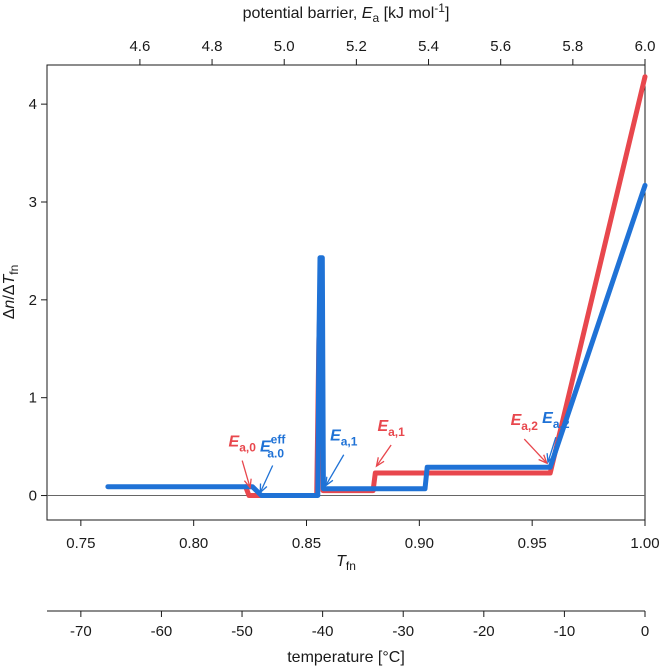 The height and width of the screenshot is (667, 664). Describe the element at coordinates (33, 104) in the screenshot. I see `y-tick-label: 4` at that location.